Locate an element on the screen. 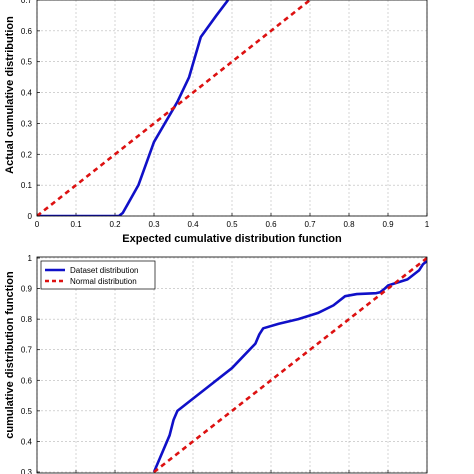 The image size is (474, 474). x-tick-label: 0.2 is located at coordinates (115, 224).